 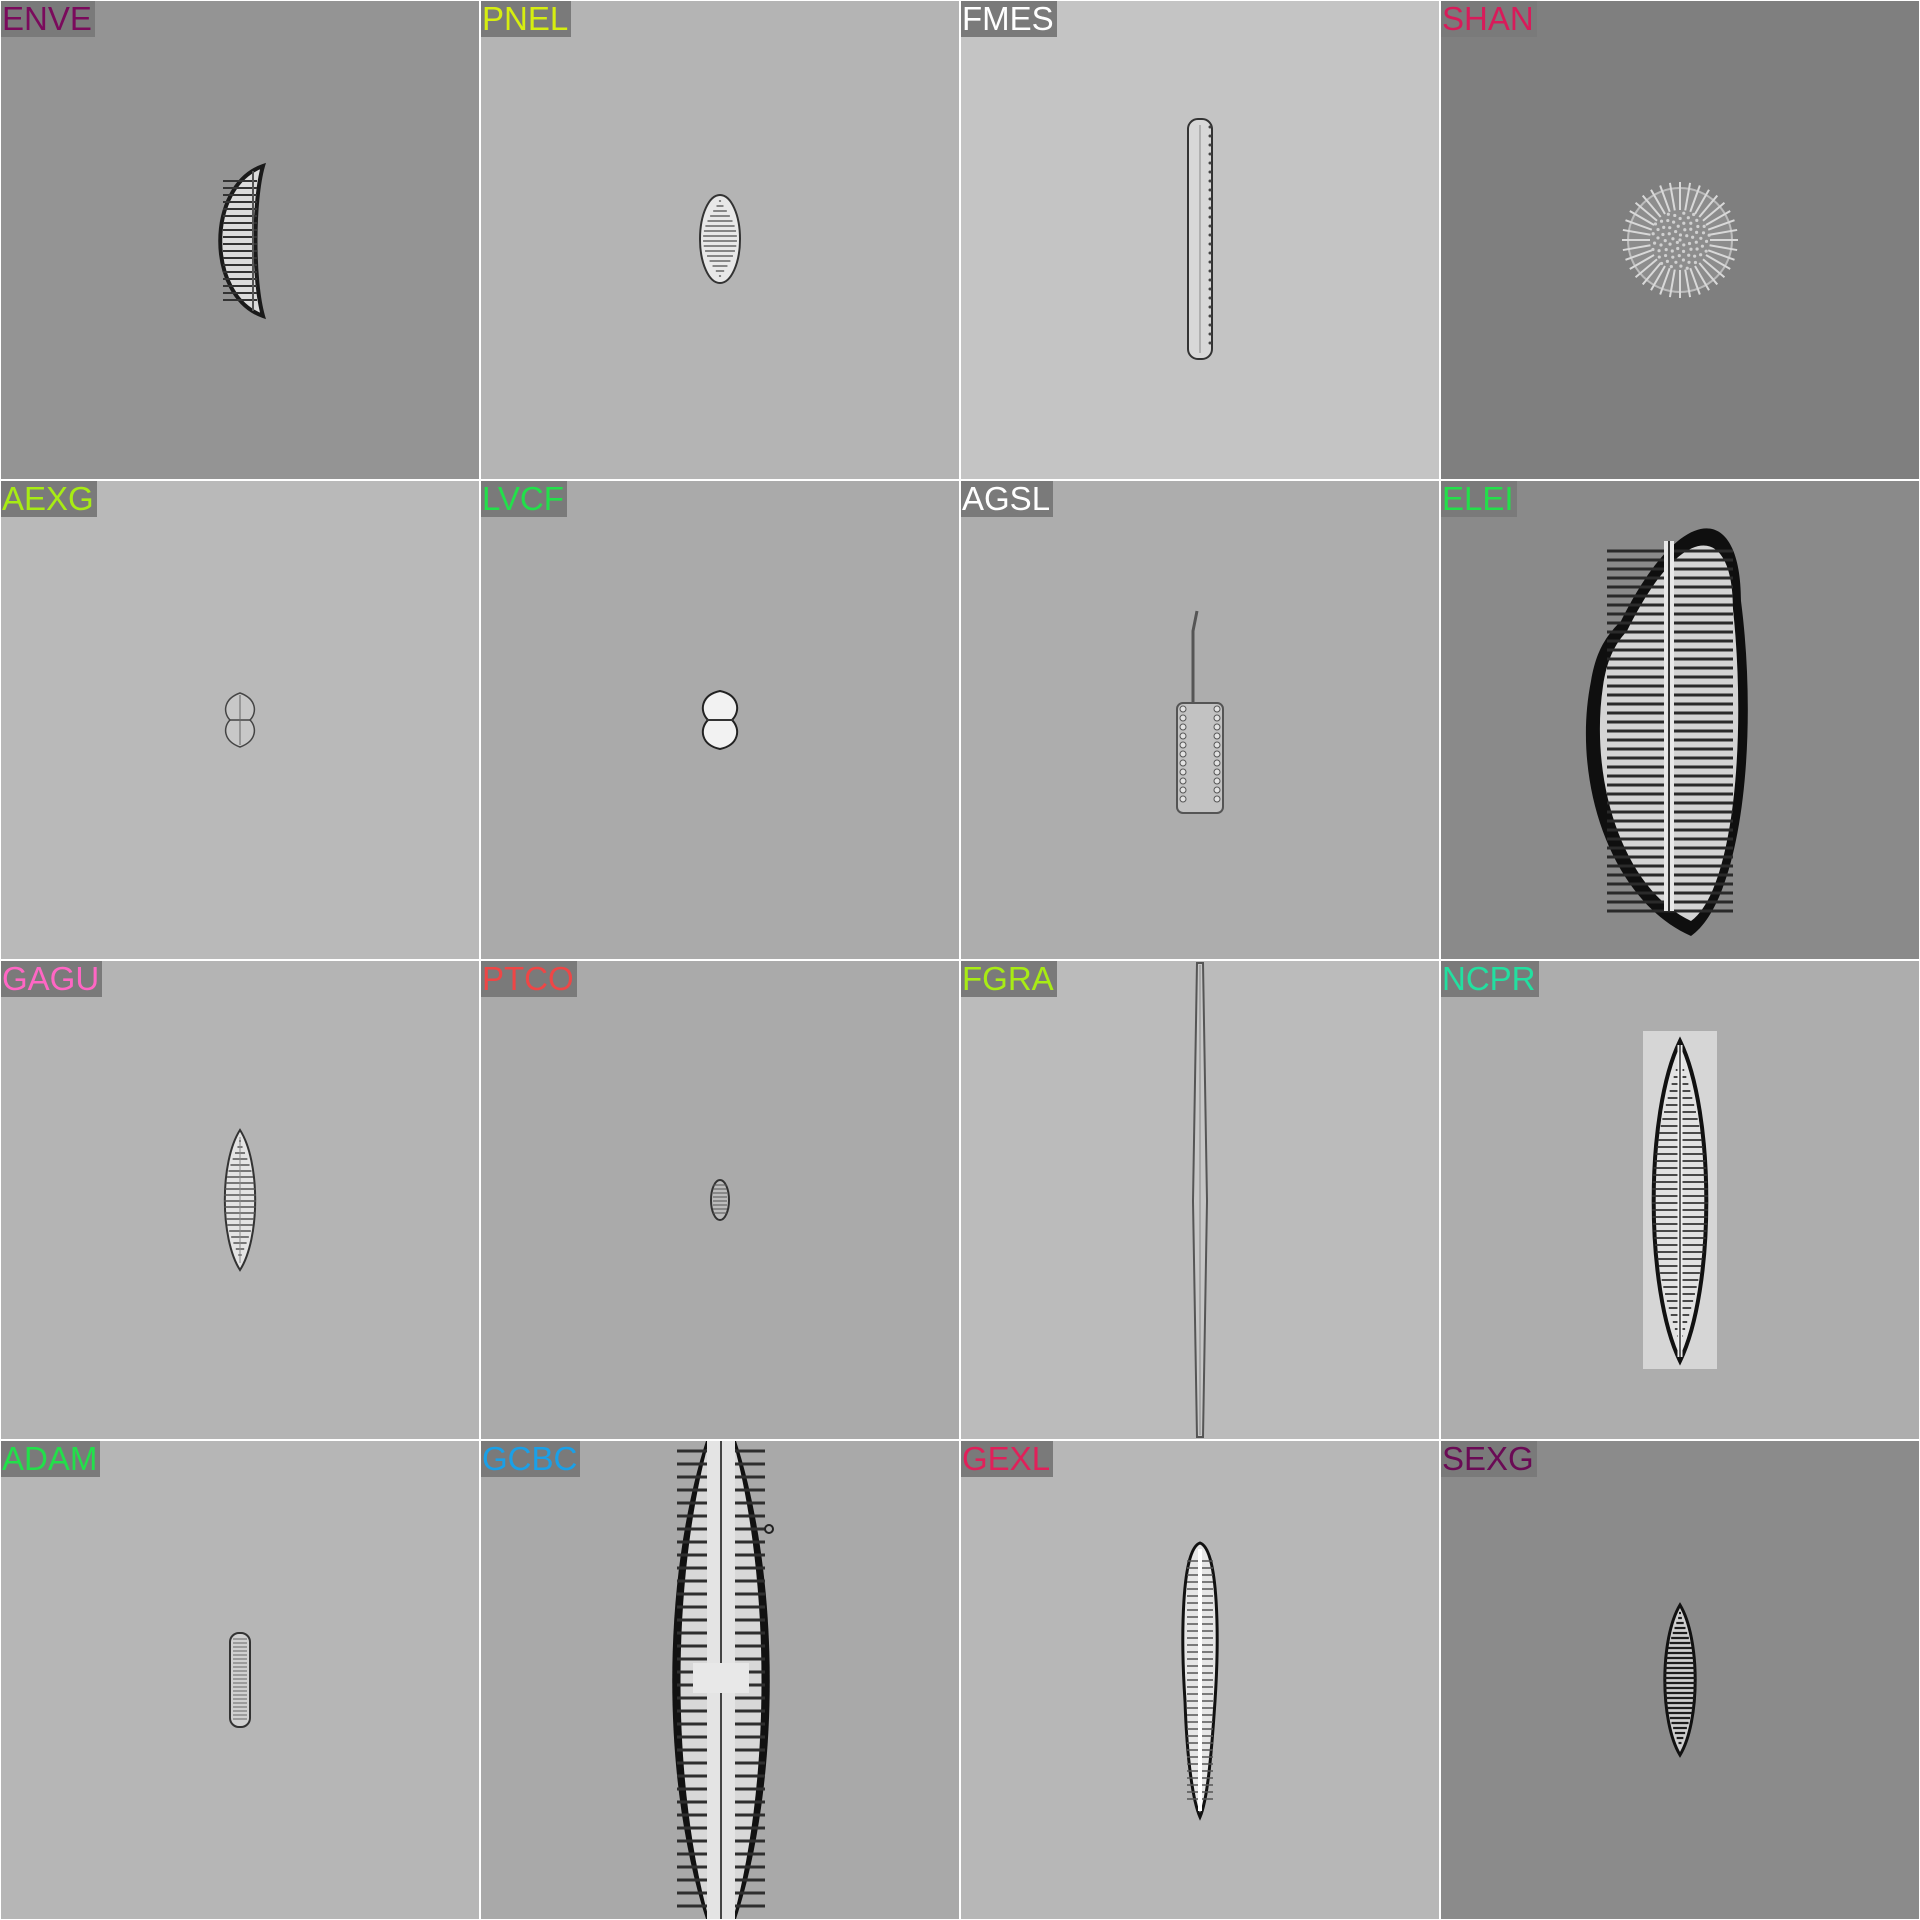 What do you see at coordinates (1009, 979) in the screenshot?
I see `species-code-label: FGRA` at bounding box center [1009, 979].